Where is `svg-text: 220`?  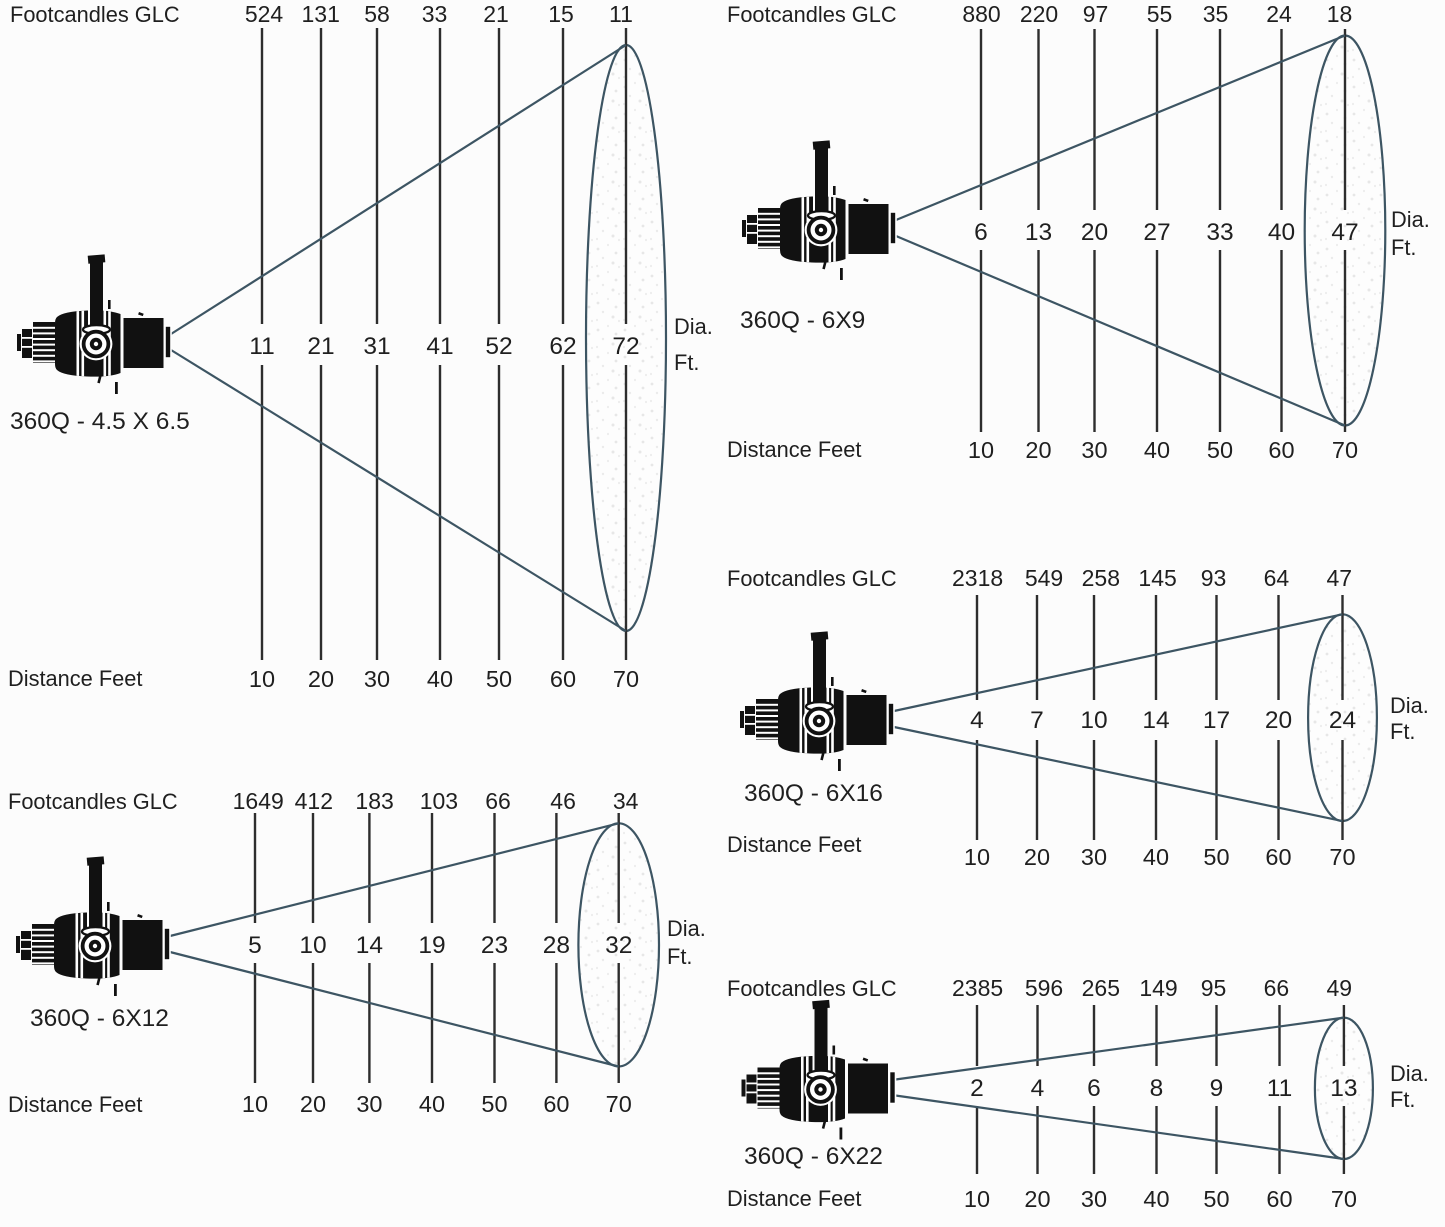 svg-text: 220 is located at coordinates (1039, 14).